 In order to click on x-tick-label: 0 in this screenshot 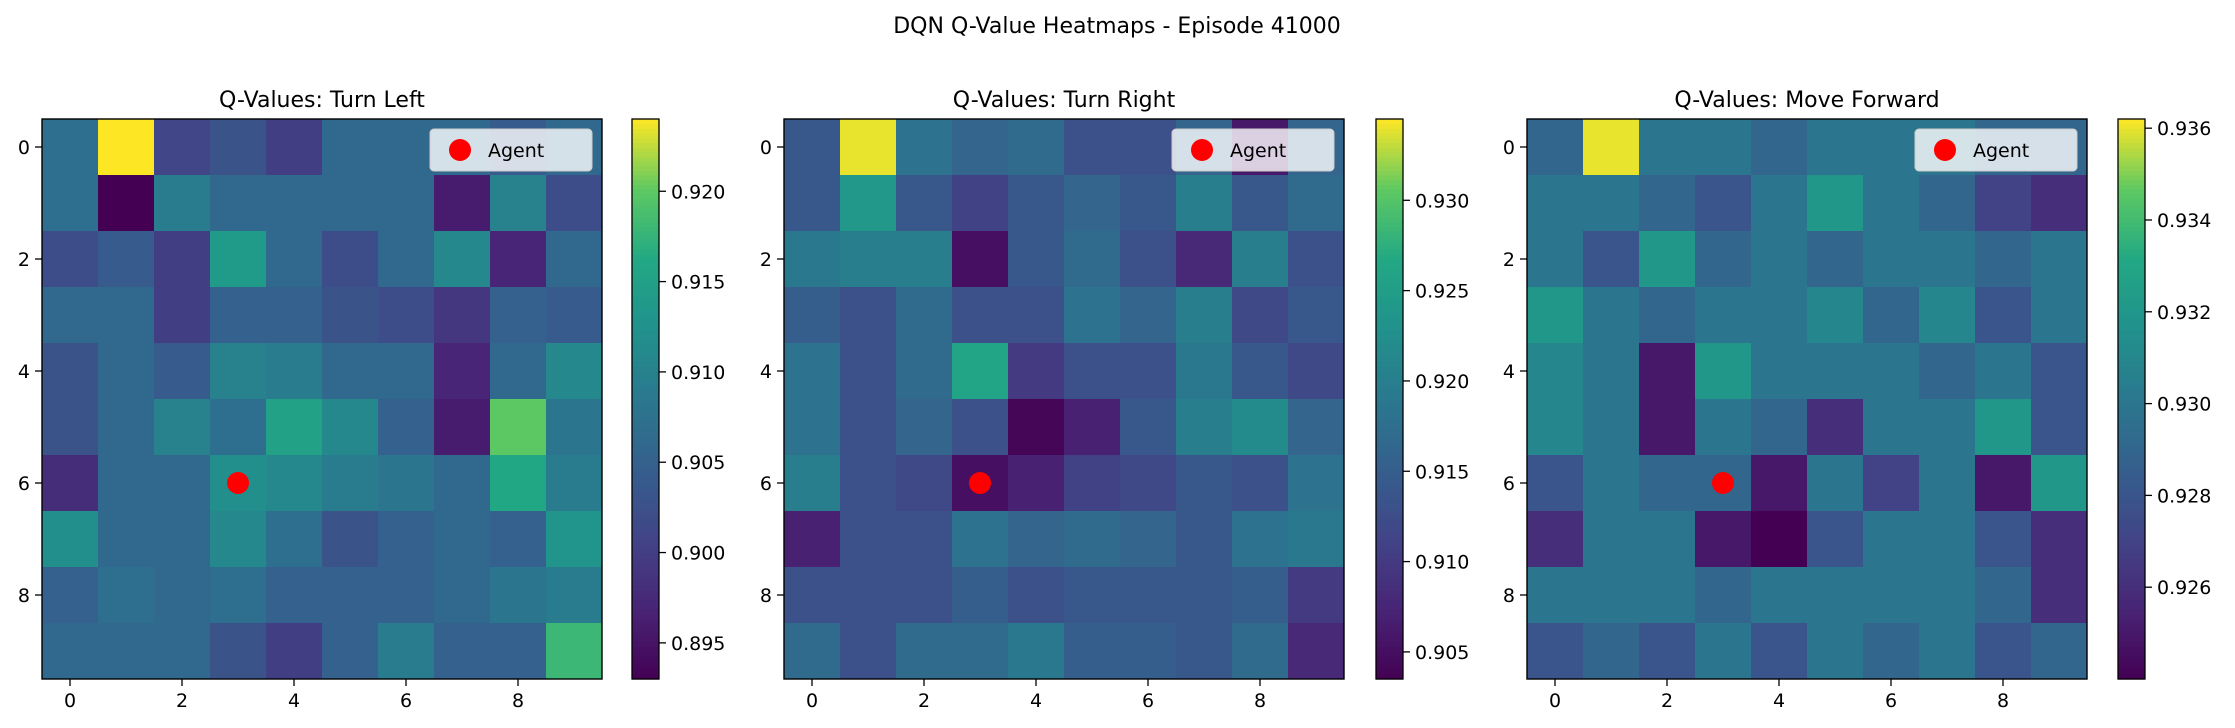, I will do `click(70, 701)`.